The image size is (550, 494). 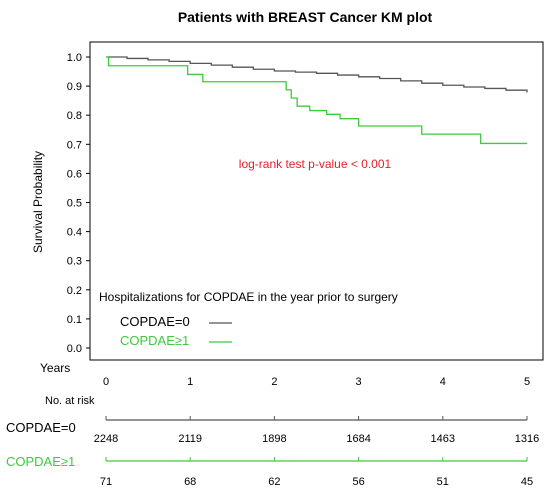 What do you see at coordinates (74, 145) in the screenshot?
I see `y-tick-label: 0.7` at bounding box center [74, 145].